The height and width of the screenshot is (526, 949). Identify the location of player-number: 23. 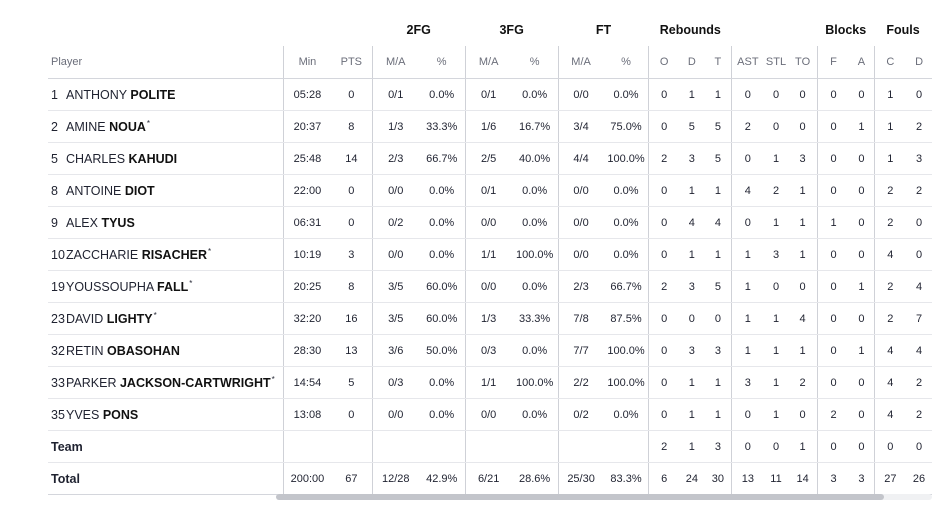
(58, 319).